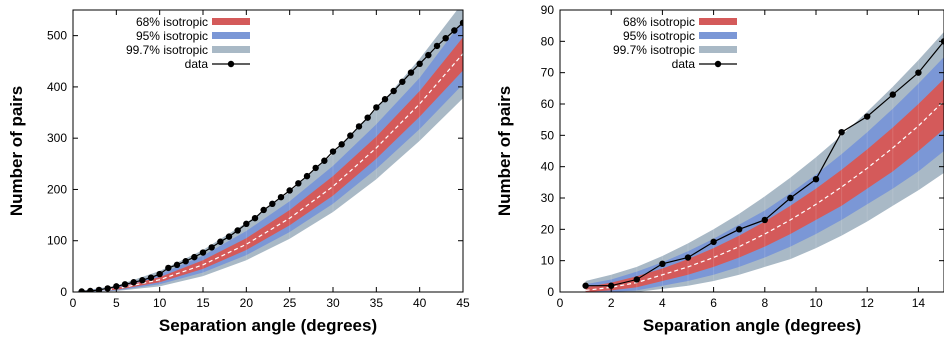 Image resolution: width=944 pixels, height=338 pixels. I want to click on y-tick-label: 50, so click(548, 135).